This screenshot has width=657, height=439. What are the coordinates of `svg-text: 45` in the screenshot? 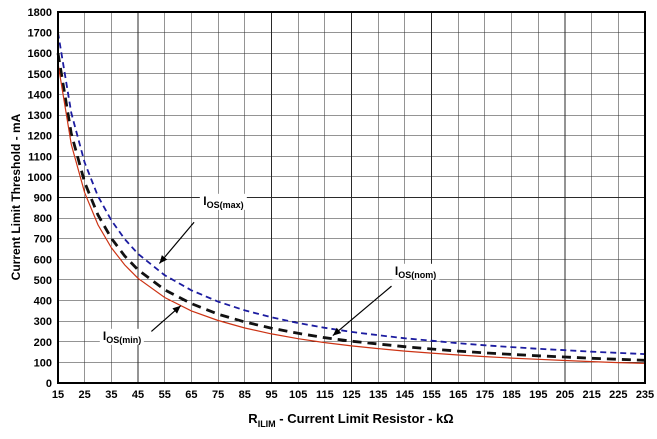 It's located at (138, 395).